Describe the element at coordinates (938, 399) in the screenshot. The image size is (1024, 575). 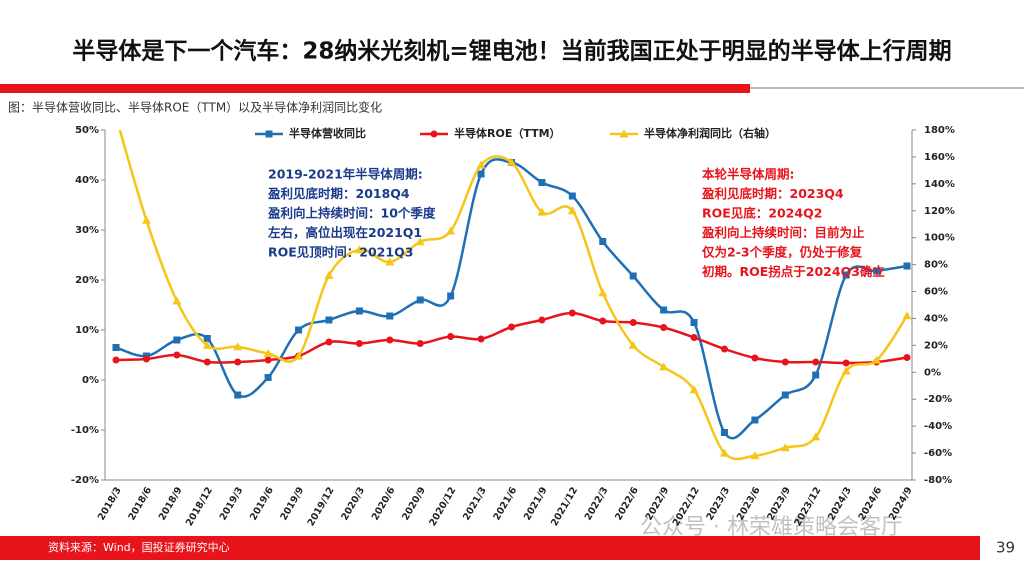
I see `y2-tick-label: -20%` at that location.